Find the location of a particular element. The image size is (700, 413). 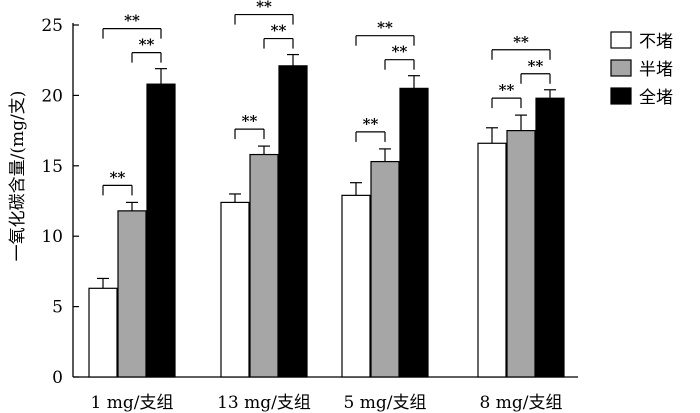

y-tick-label: 20 is located at coordinates (52, 96).